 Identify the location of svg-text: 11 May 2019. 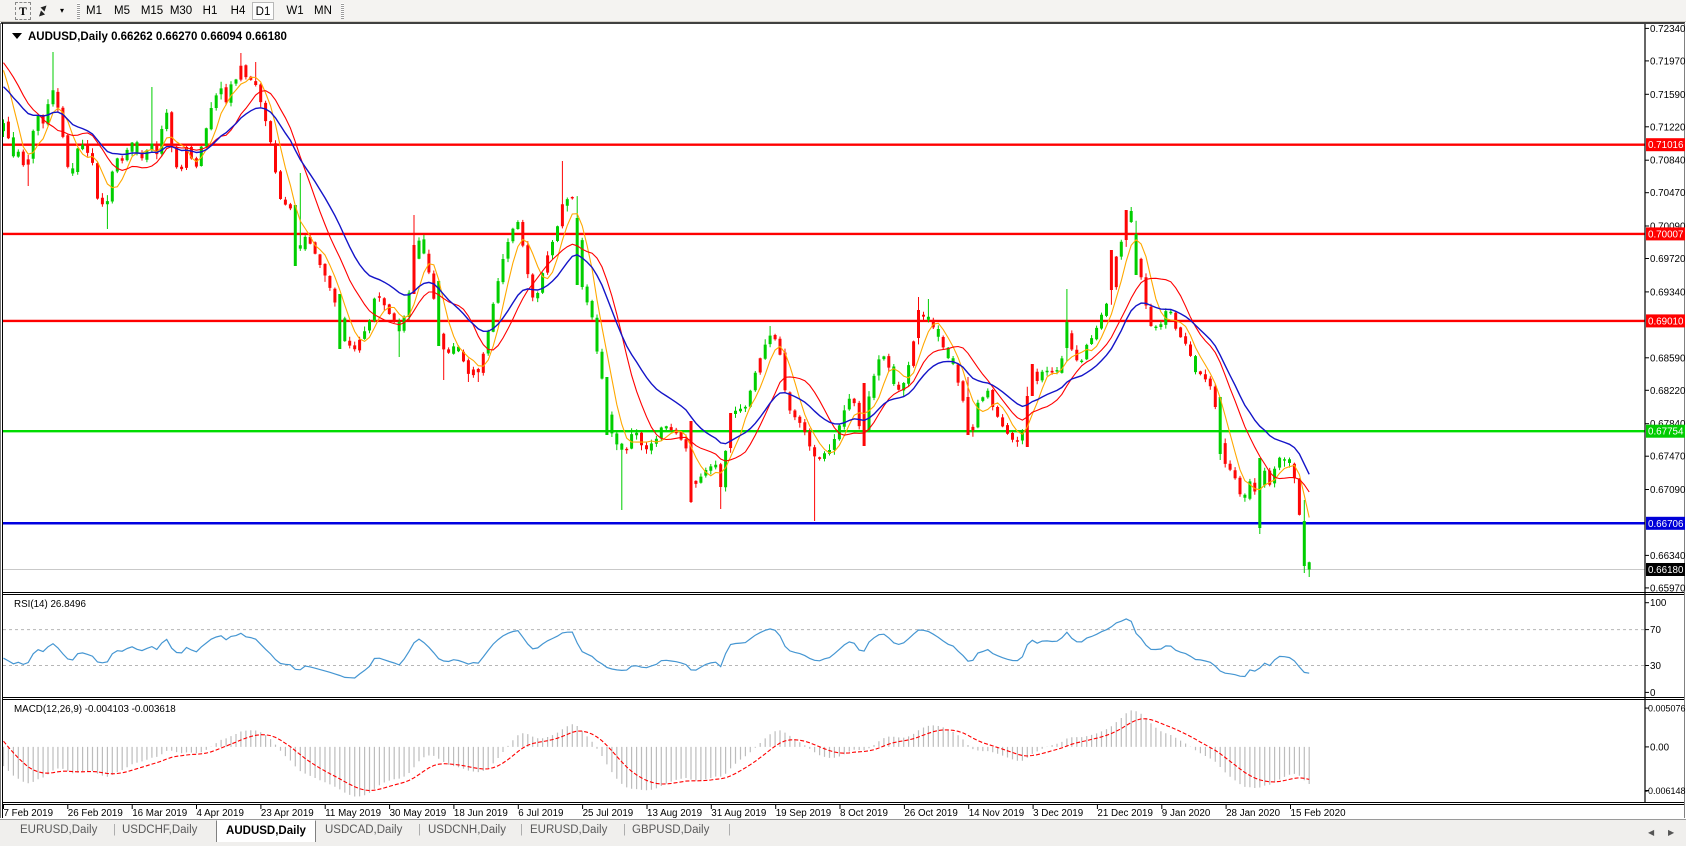
(353, 813).